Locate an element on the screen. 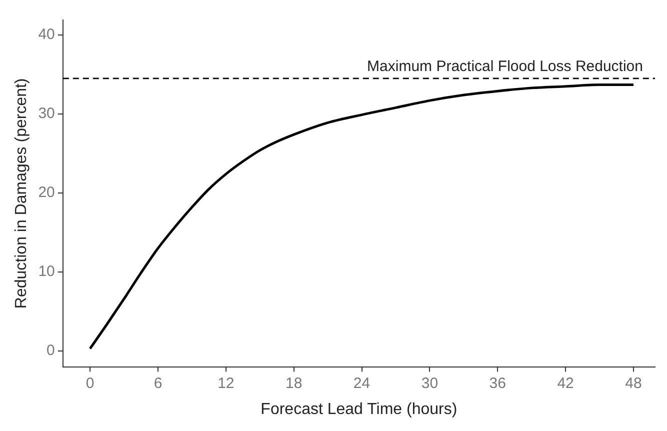 The height and width of the screenshot is (431, 667). y-axis-title: Reduction in Damages (percent) is located at coordinates (21, 193).